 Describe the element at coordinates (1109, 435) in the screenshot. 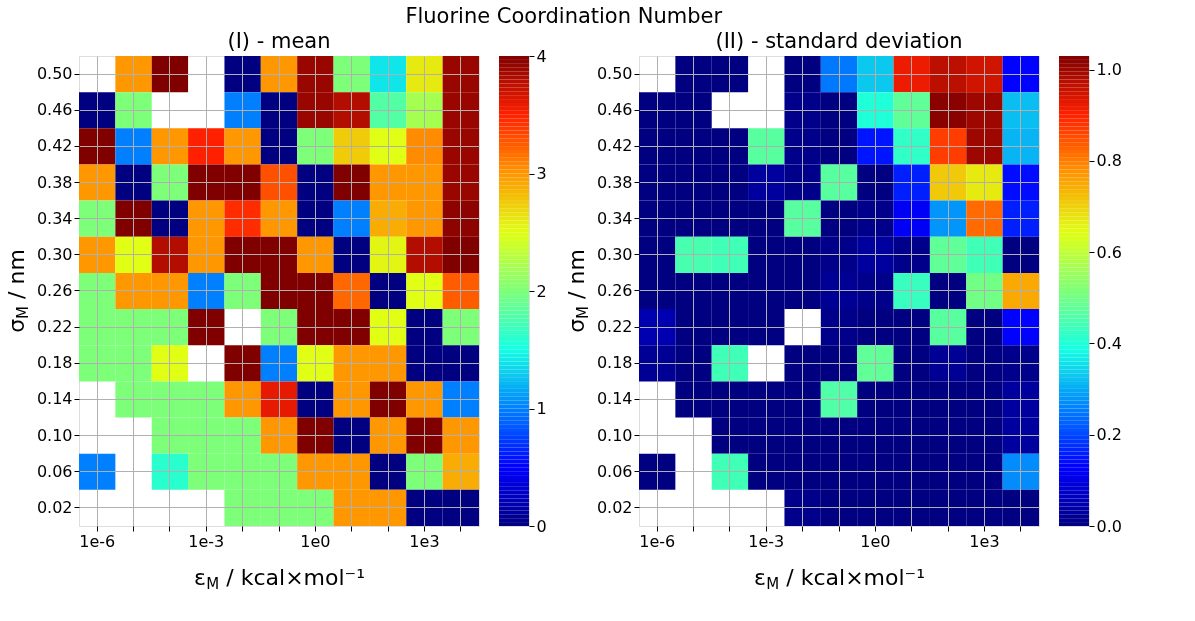

I see `color-bar-label: 0.2` at that location.